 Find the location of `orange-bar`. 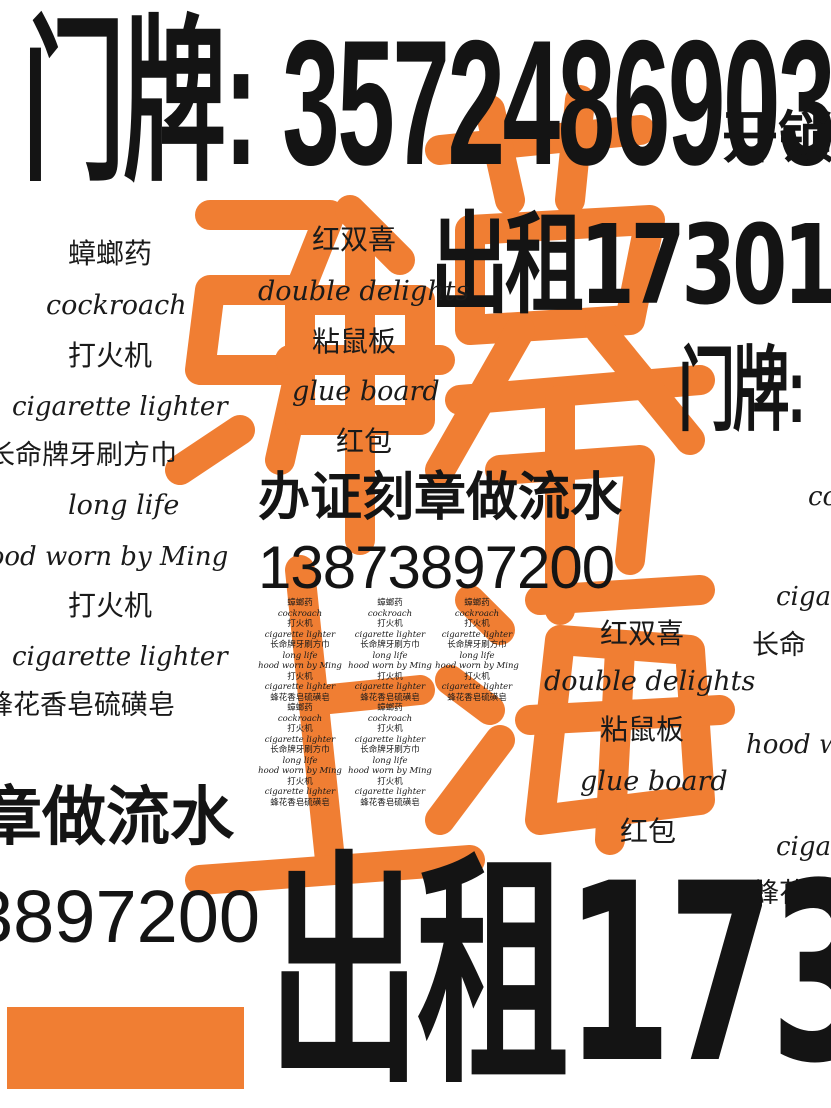

orange-bar is located at coordinates (125, 1048).